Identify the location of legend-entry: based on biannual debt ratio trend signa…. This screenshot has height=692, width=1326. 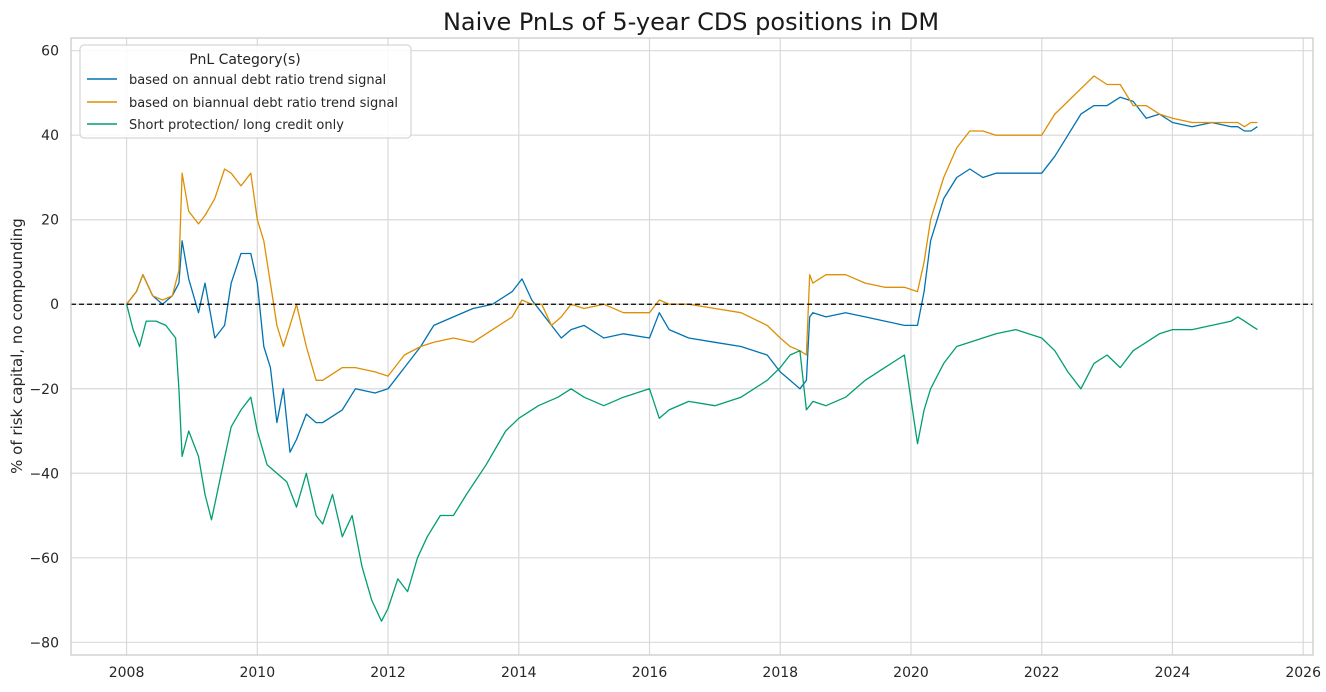
(242, 103).